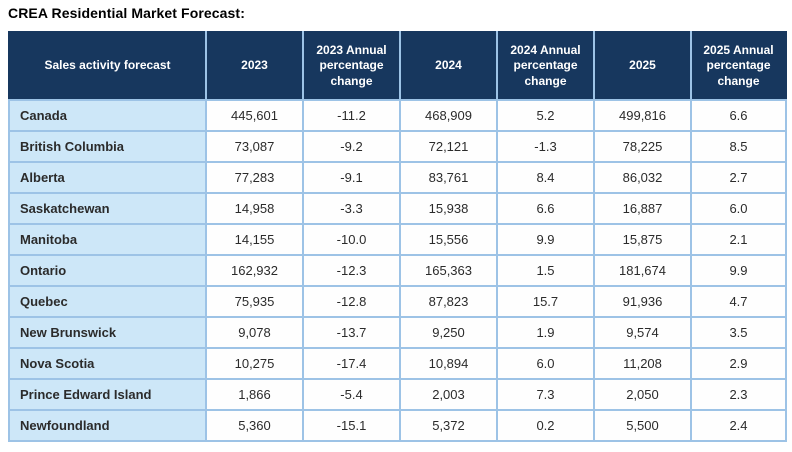  What do you see at coordinates (545, 66) in the screenshot?
I see `column-header: 2024 Annual percentage change` at bounding box center [545, 66].